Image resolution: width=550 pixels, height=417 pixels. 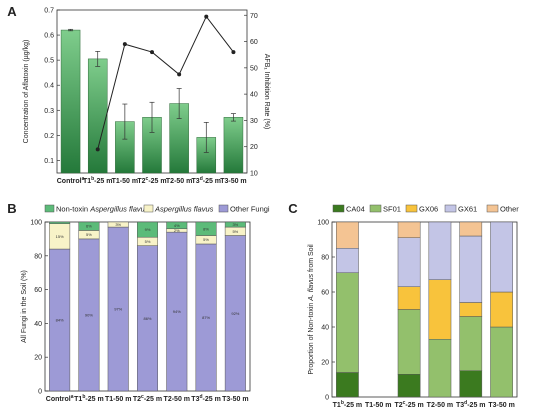 I want to click on panel-label: C, so click(x=293, y=208).